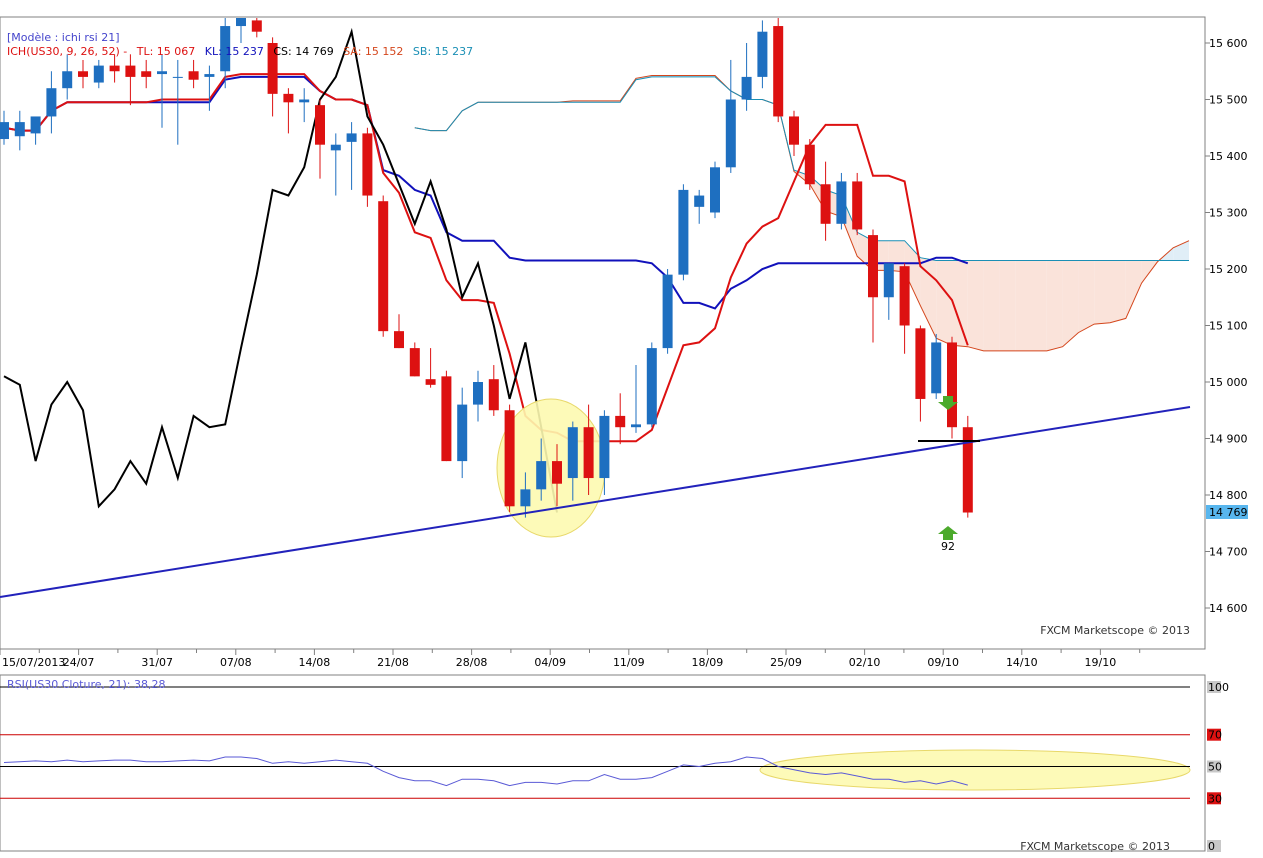 The width and height of the screenshot is (1263, 858). Describe the element at coordinates (303, 51) in the screenshot. I see `cs-label: CS: 14 769` at that location.